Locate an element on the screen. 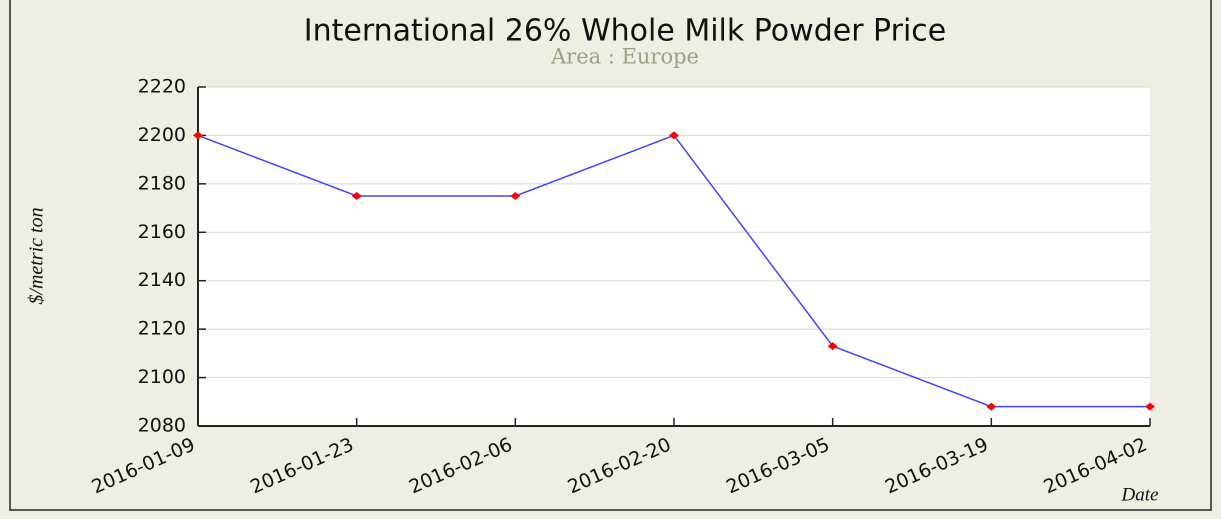 Image resolution: width=1221 pixels, height=519 pixels. y-tick-label: 2140 is located at coordinates (162, 280).